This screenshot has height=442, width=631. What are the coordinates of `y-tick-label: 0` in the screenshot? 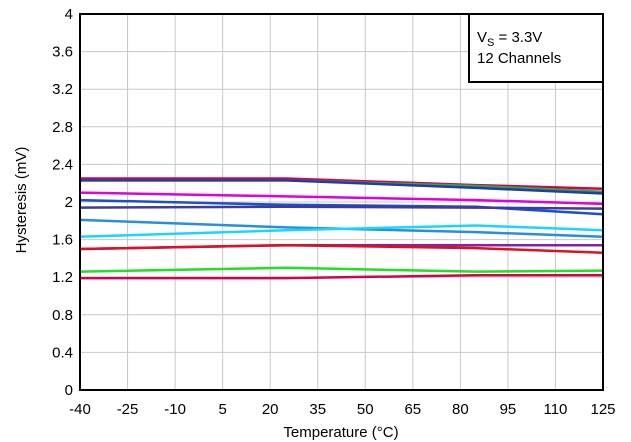 It's located at (69, 390).